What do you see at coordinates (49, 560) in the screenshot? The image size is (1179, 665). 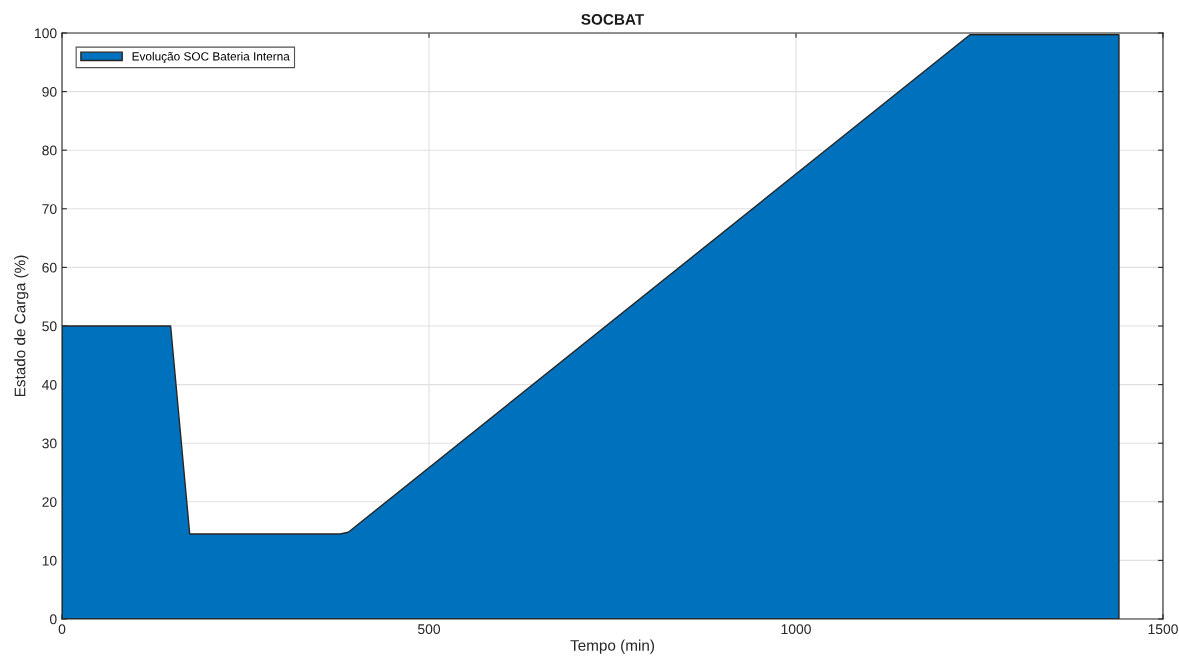 I see `y-tick-label: 10` at bounding box center [49, 560].